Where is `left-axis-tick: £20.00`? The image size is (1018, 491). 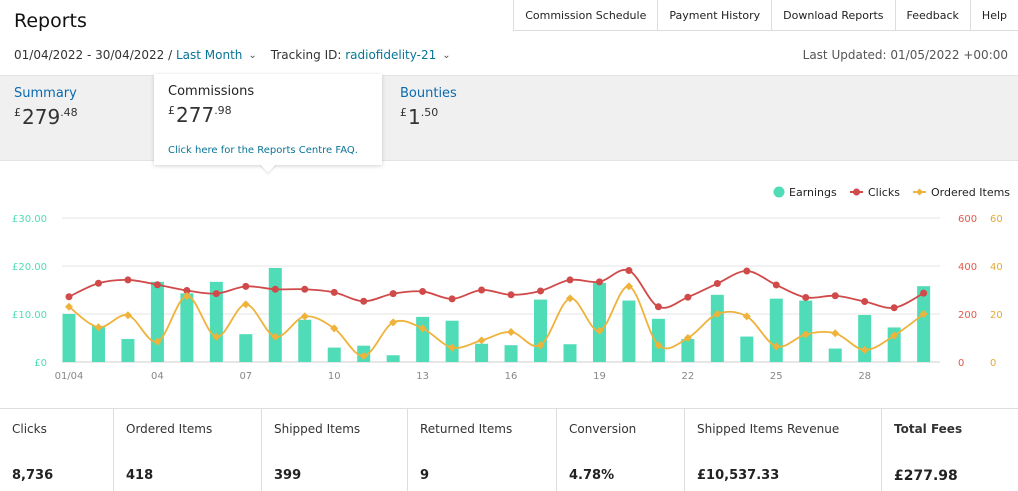
left-axis-tick: £20.00 is located at coordinates (29, 267).